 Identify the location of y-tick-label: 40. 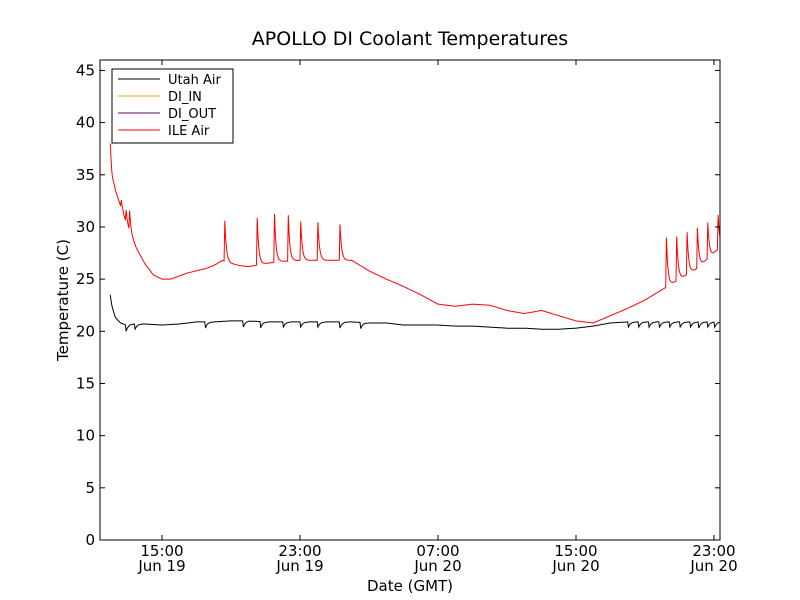
(85, 123).